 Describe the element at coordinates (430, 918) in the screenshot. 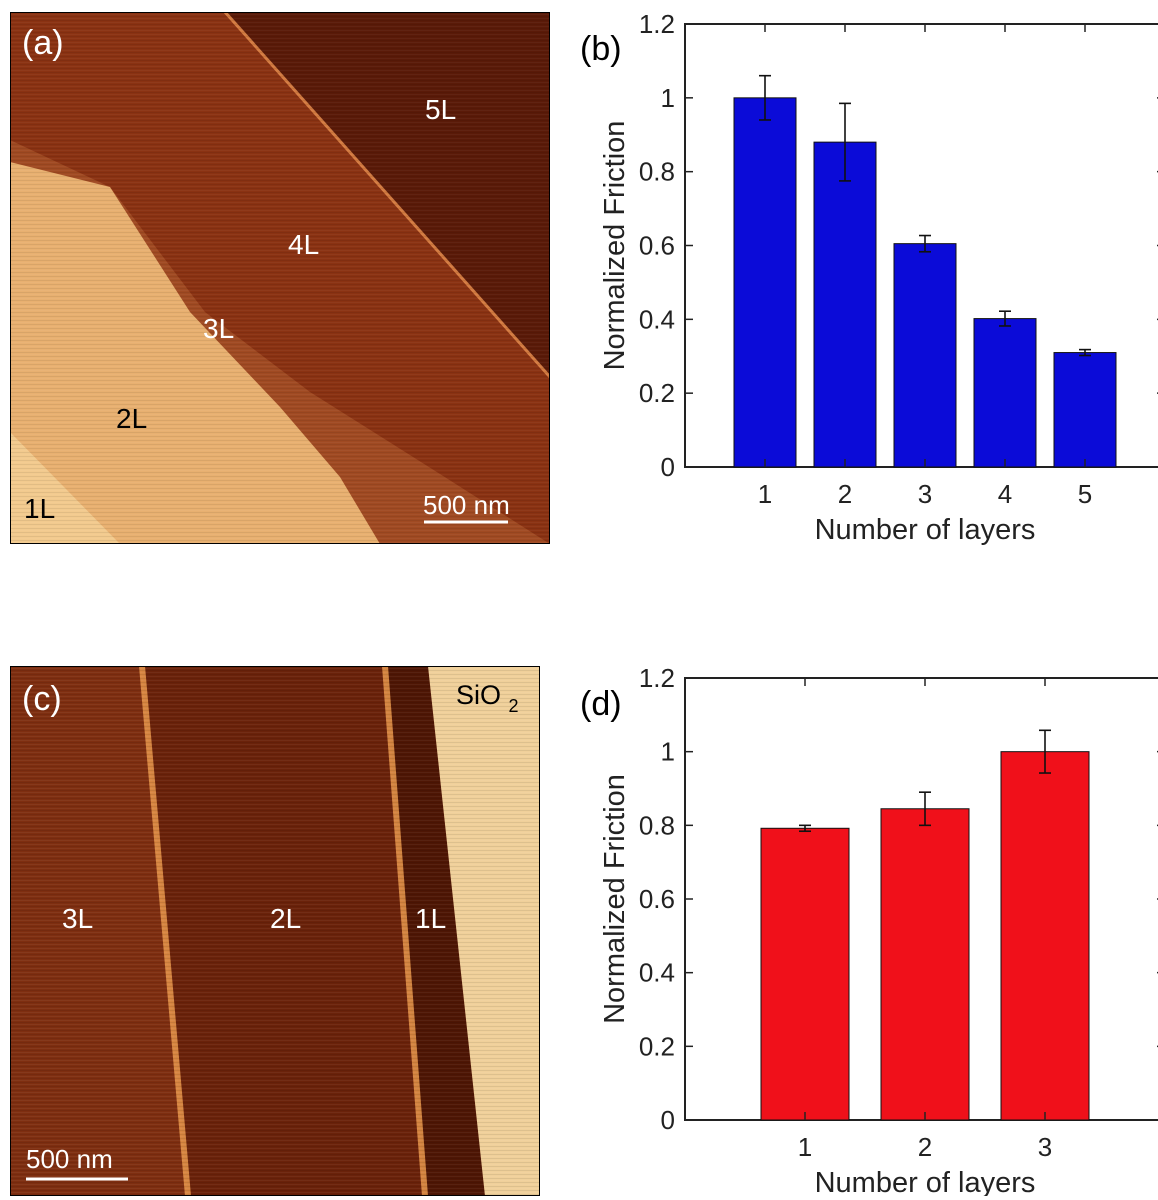

I see `layer-label-1l-c: 1L` at that location.